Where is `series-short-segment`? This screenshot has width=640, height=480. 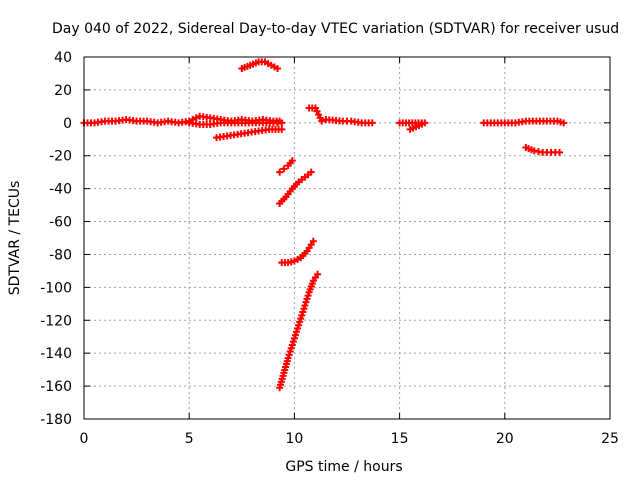
series-short-segment is located at coordinates (286, 166).